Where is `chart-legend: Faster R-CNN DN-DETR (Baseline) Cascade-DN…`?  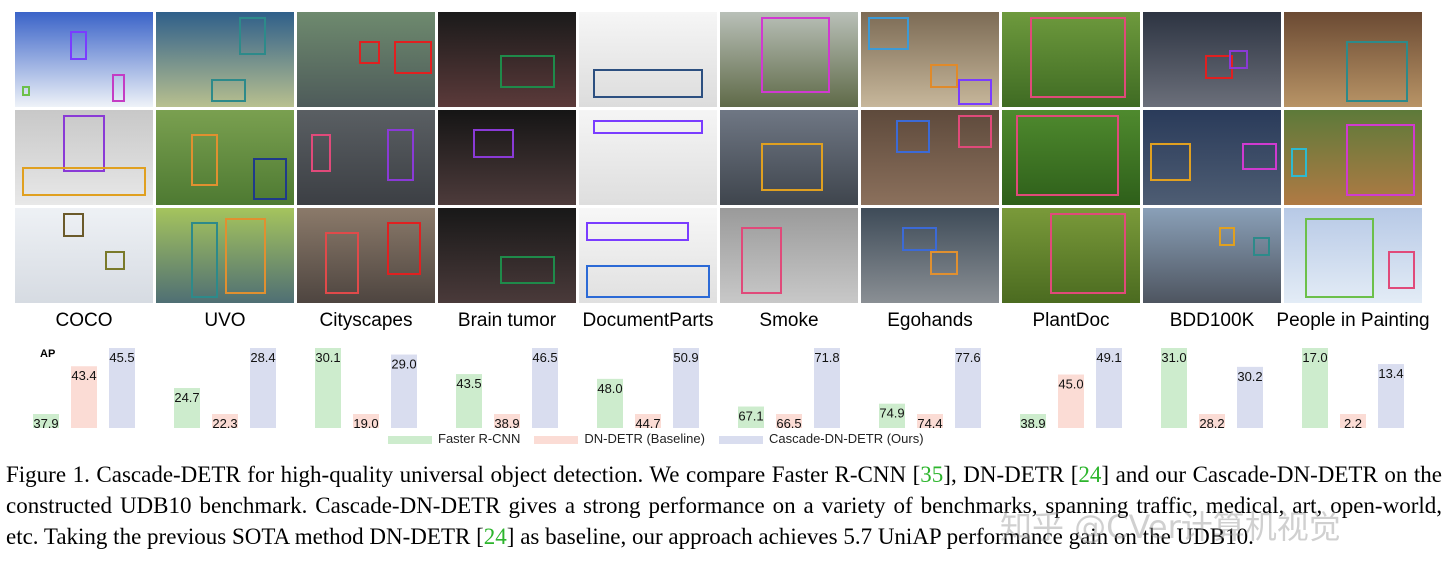
chart-legend: Faster R-CNN DN-DETR (Baseline) Cascade-DN… is located at coordinates (663, 438).